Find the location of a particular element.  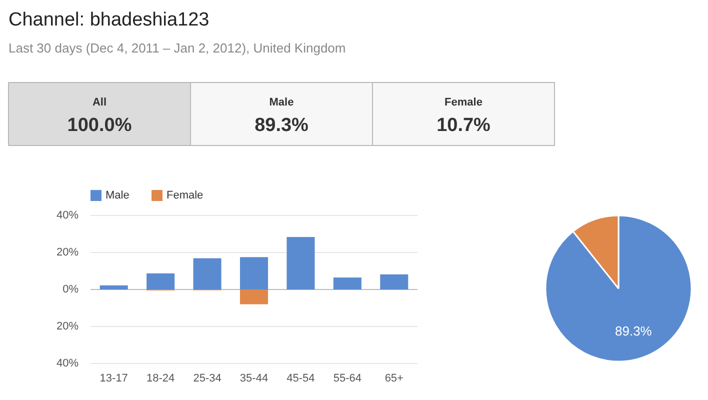

text: 89.3% is located at coordinates (281, 125).